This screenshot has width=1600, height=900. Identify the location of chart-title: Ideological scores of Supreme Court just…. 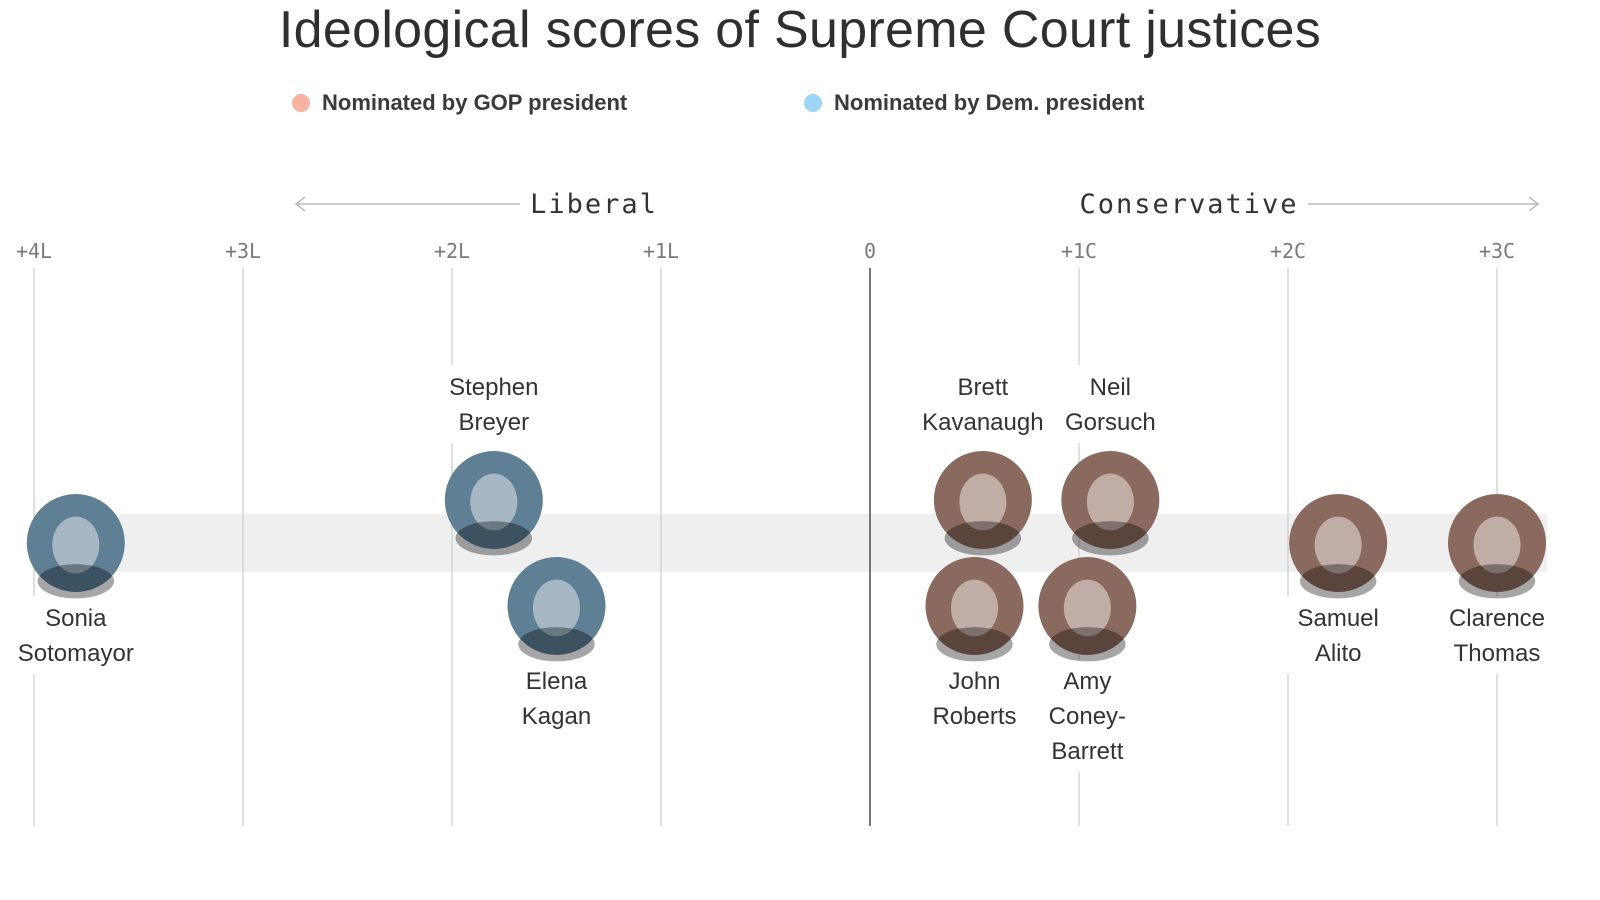
(800, 30).